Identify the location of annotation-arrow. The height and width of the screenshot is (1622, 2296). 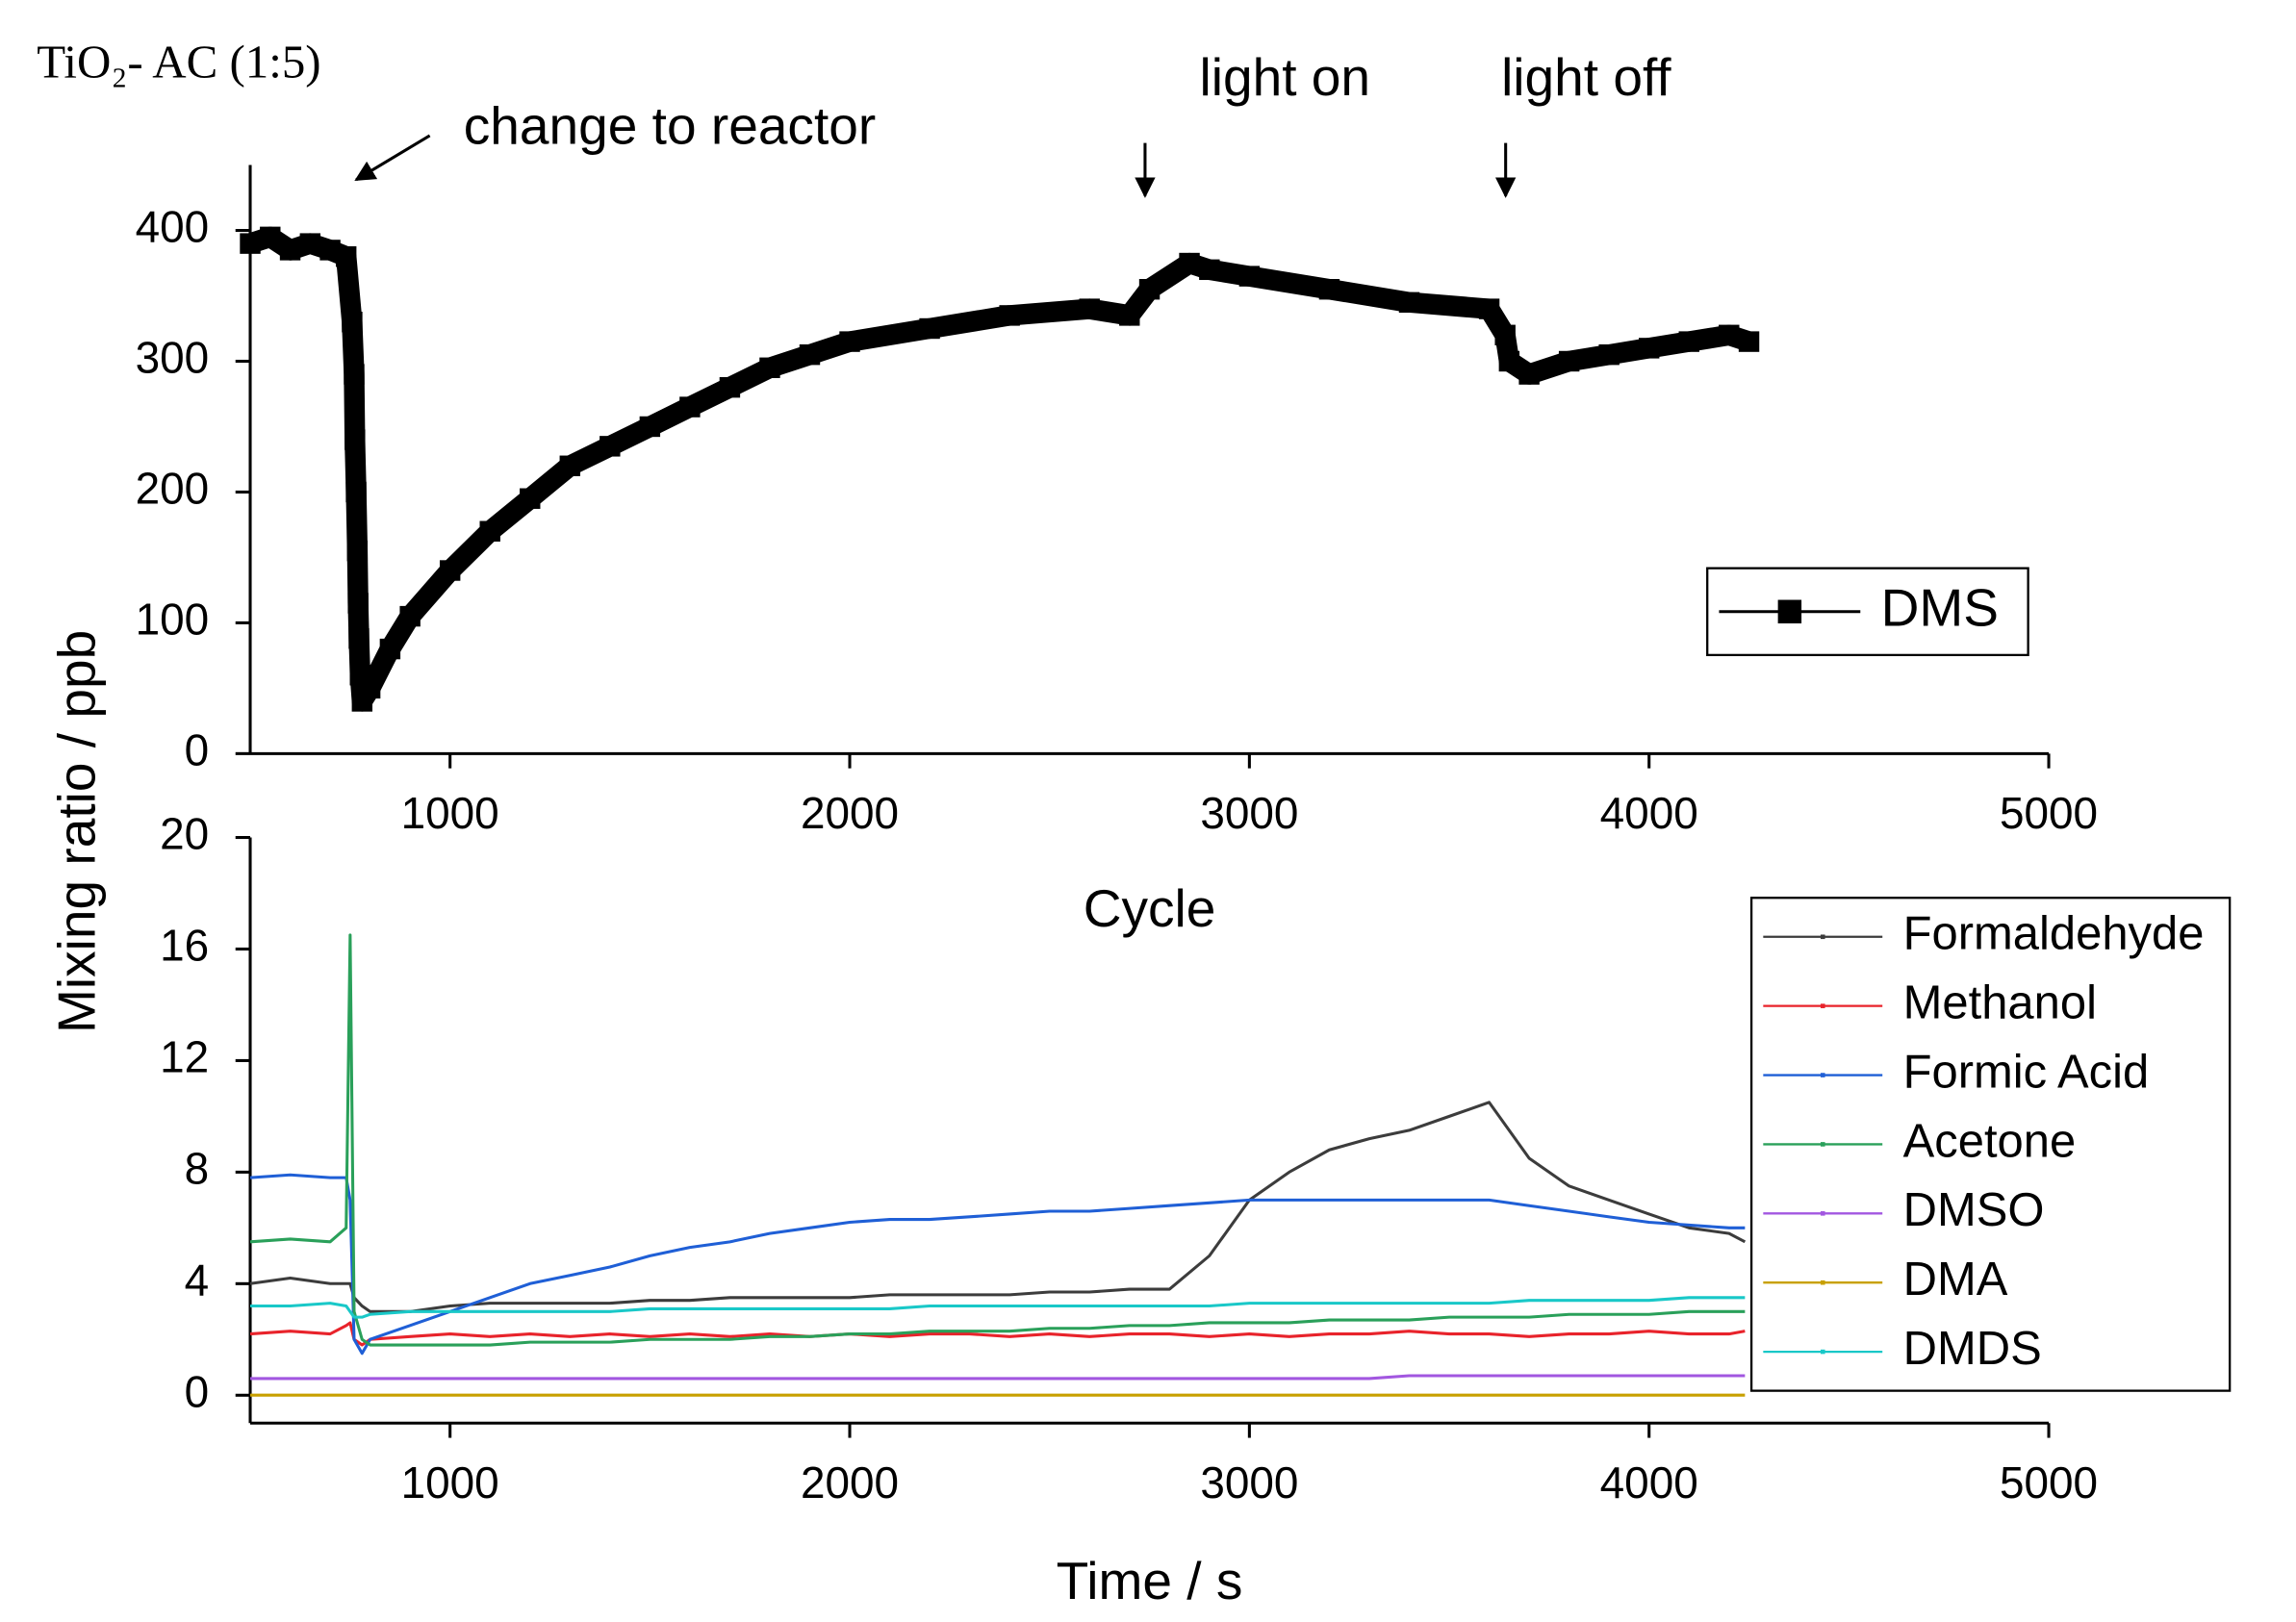
(392, 158).